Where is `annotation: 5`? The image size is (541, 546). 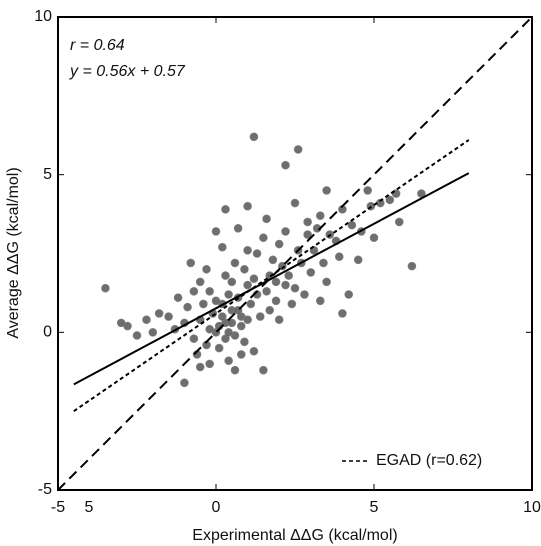 annotation: 5 is located at coordinates (89, 507).